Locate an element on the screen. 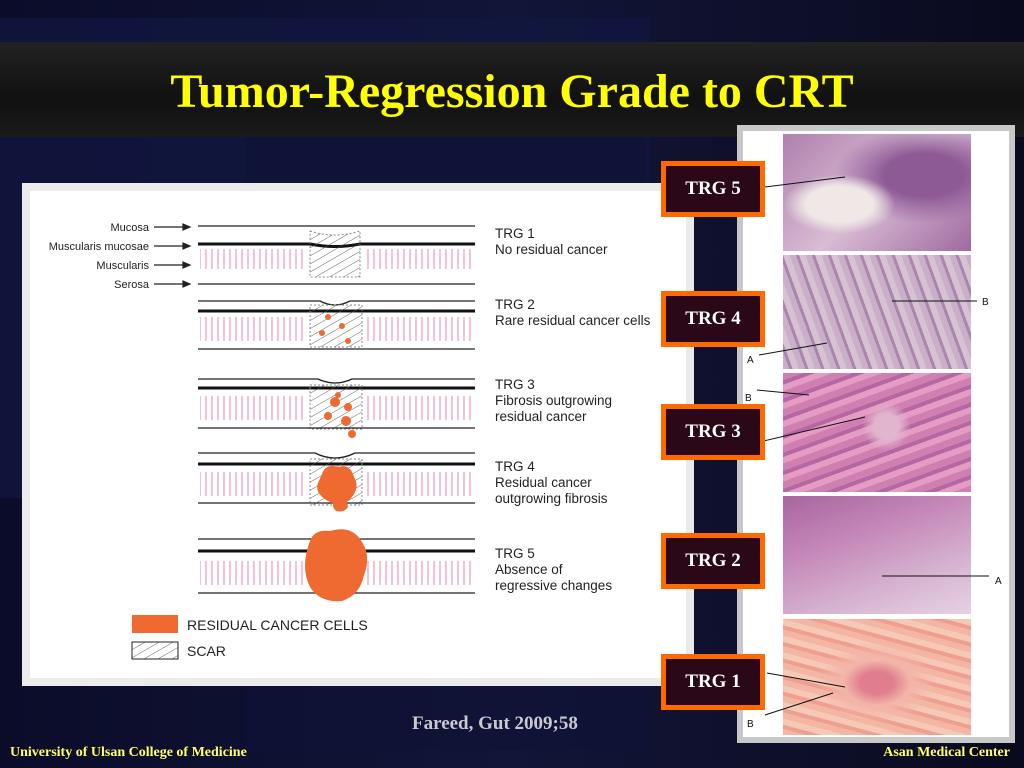 The width and height of the screenshot is (1024, 768). trg5-callout: TRG 5 is located at coordinates (713, 189).